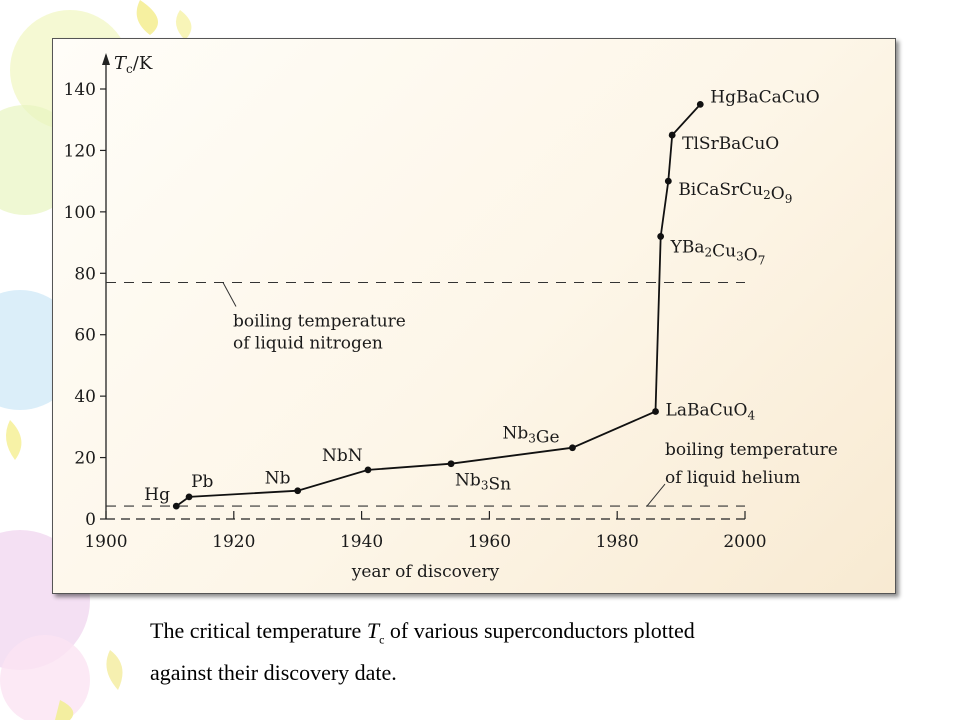  Describe the element at coordinates (258, 630) in the screenshot. I see `caption-text-pre: The critical temperature` at that location.